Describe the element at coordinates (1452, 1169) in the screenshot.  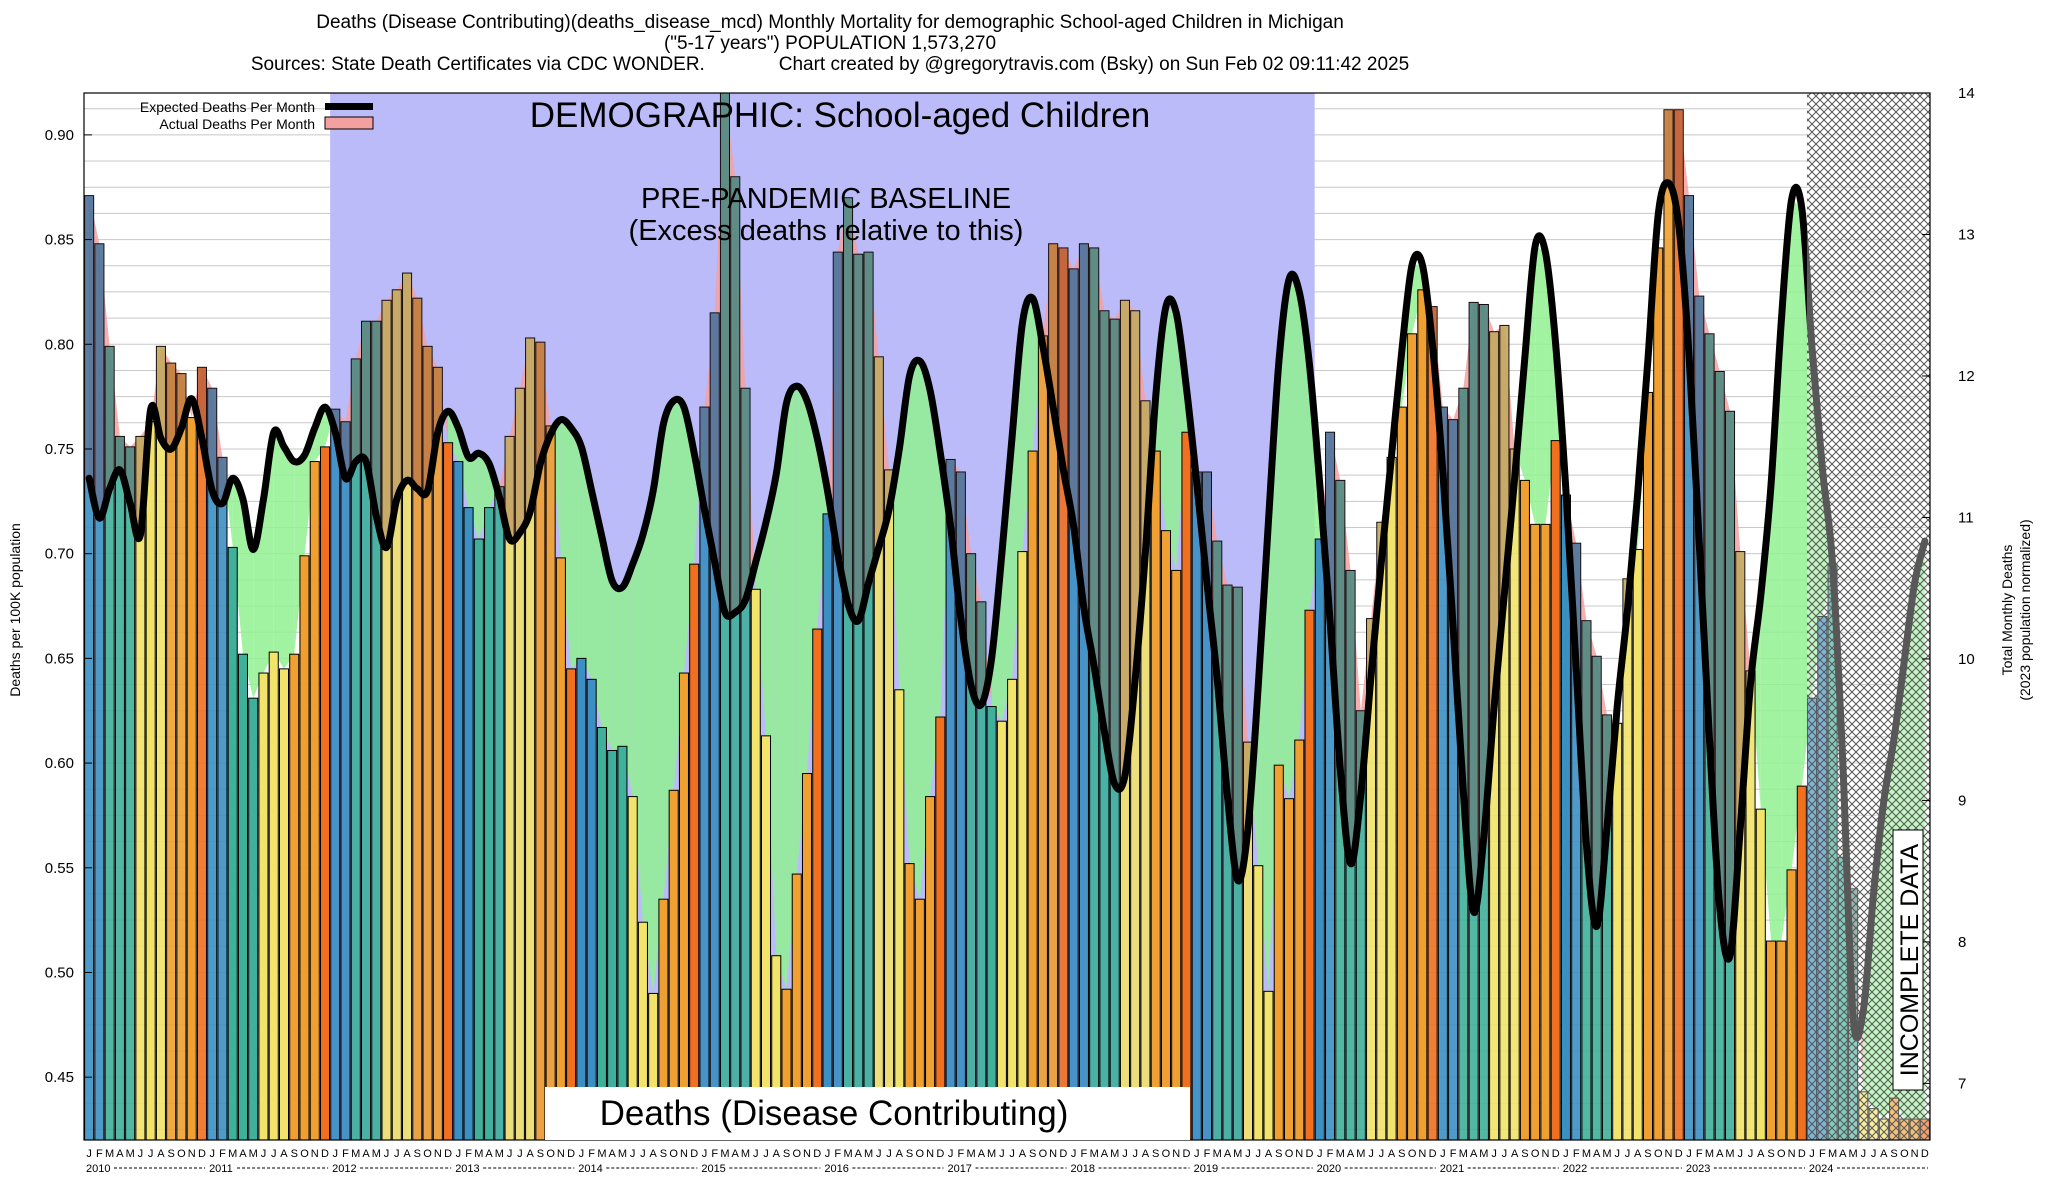
I see `x-year-label: 2021` at that location.